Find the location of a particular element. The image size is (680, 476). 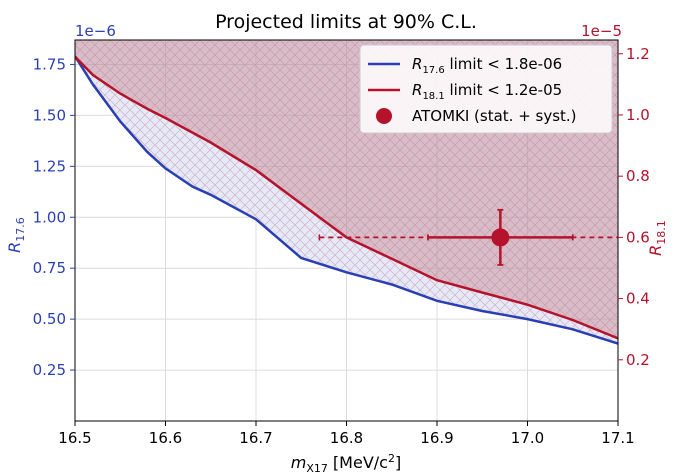

x-tick-label: 16.9 is located at coordinates (436, 438).